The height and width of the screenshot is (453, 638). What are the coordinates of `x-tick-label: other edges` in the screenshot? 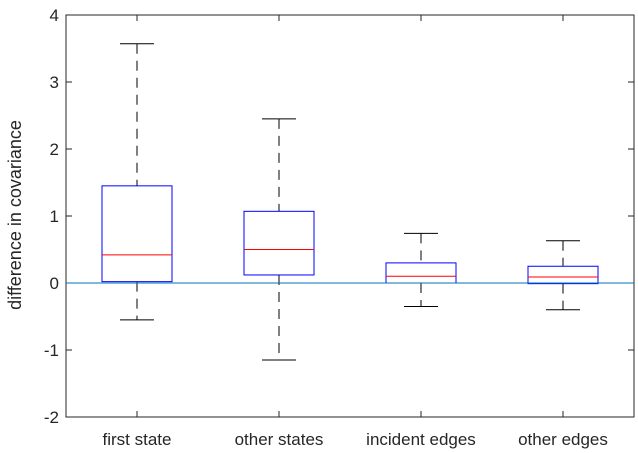 It's located at (563, 439).